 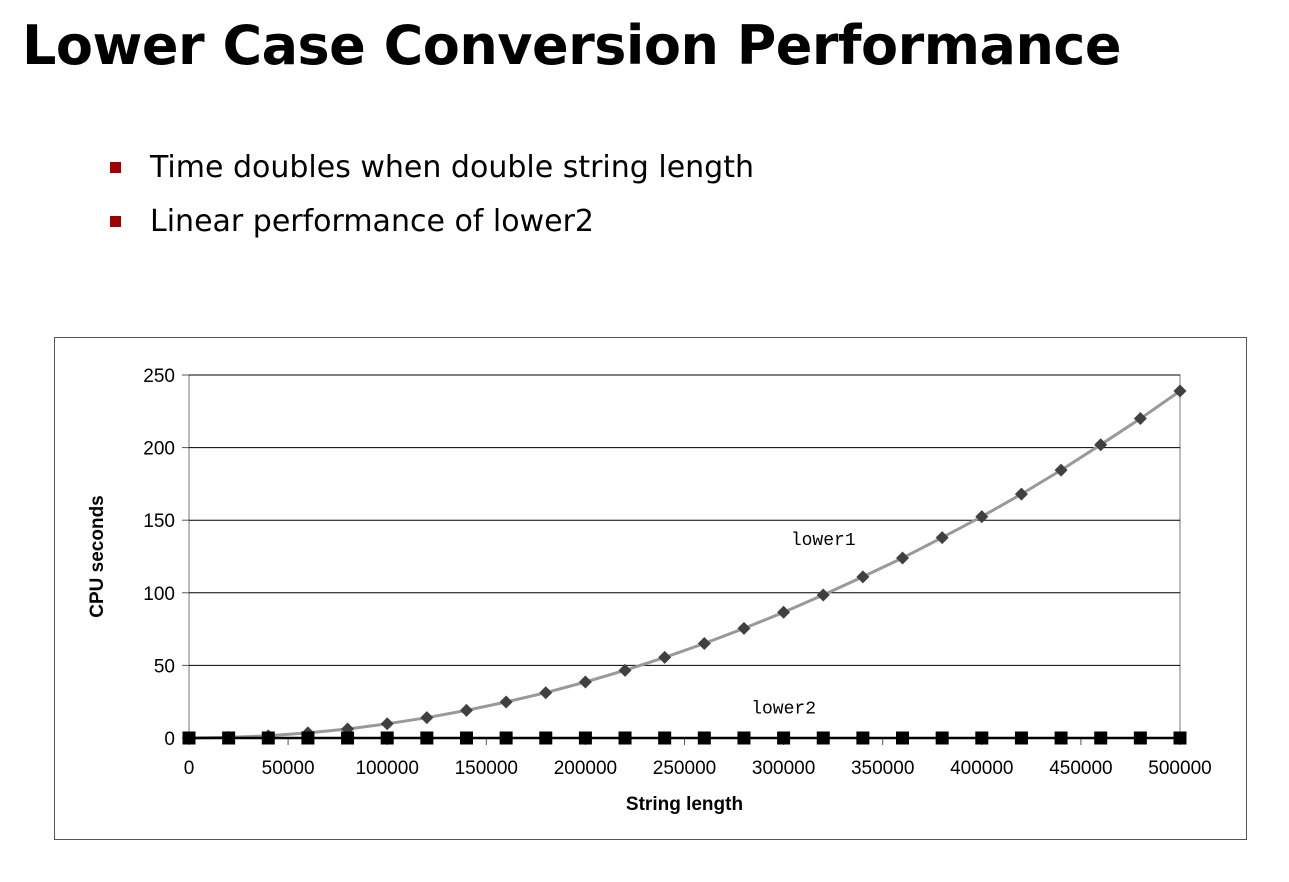 I want to click on slide-title: Lower Case Conversion Performance, so click(x=572, y=45).